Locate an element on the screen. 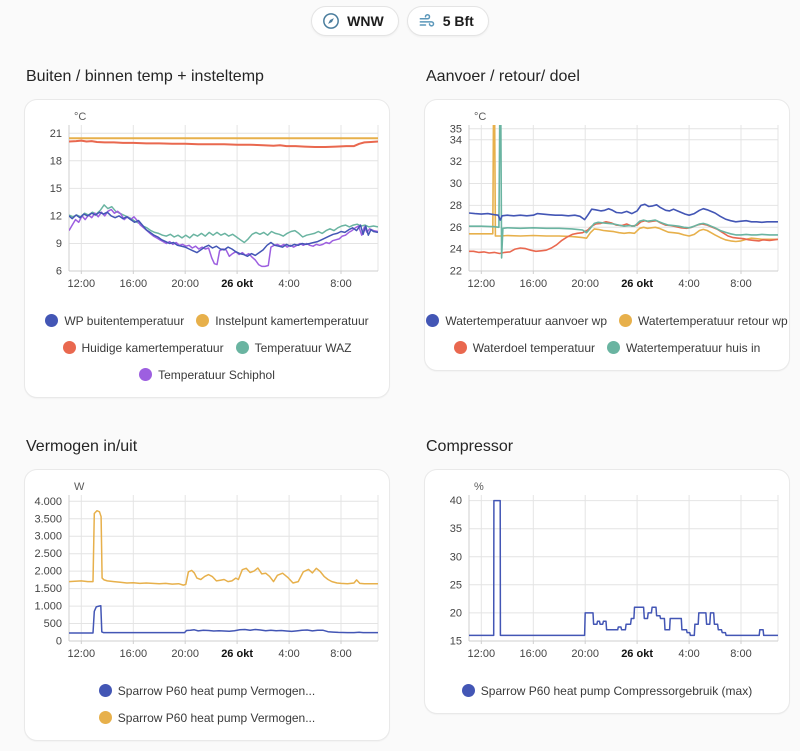 The image size is (800, 751). svg-text: W is located at coordinates (79, 487).